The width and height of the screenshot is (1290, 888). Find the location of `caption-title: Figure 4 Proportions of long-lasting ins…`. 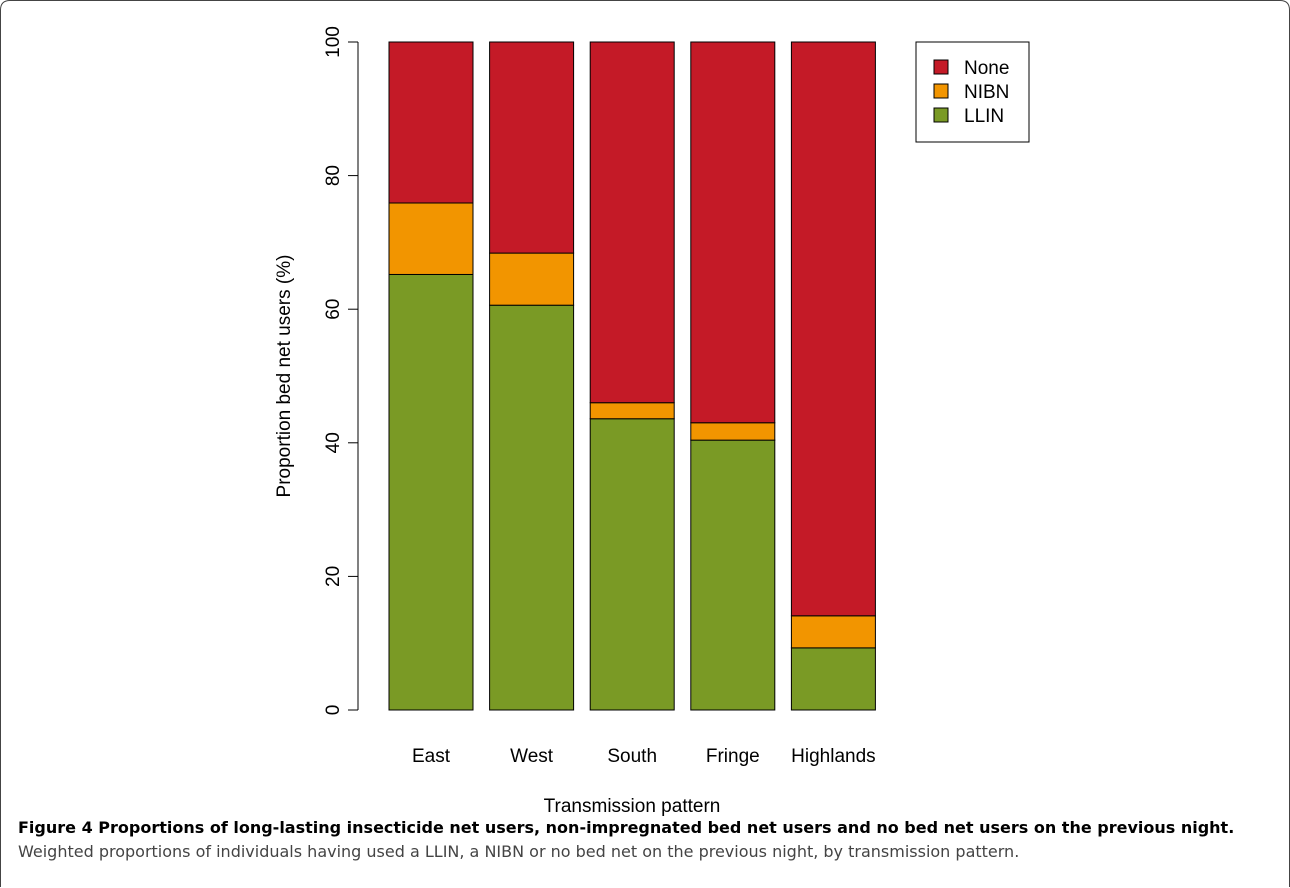

caption-title: Figure 4 Proportions of long-lasting ins… is located at coordinates (626, 827).